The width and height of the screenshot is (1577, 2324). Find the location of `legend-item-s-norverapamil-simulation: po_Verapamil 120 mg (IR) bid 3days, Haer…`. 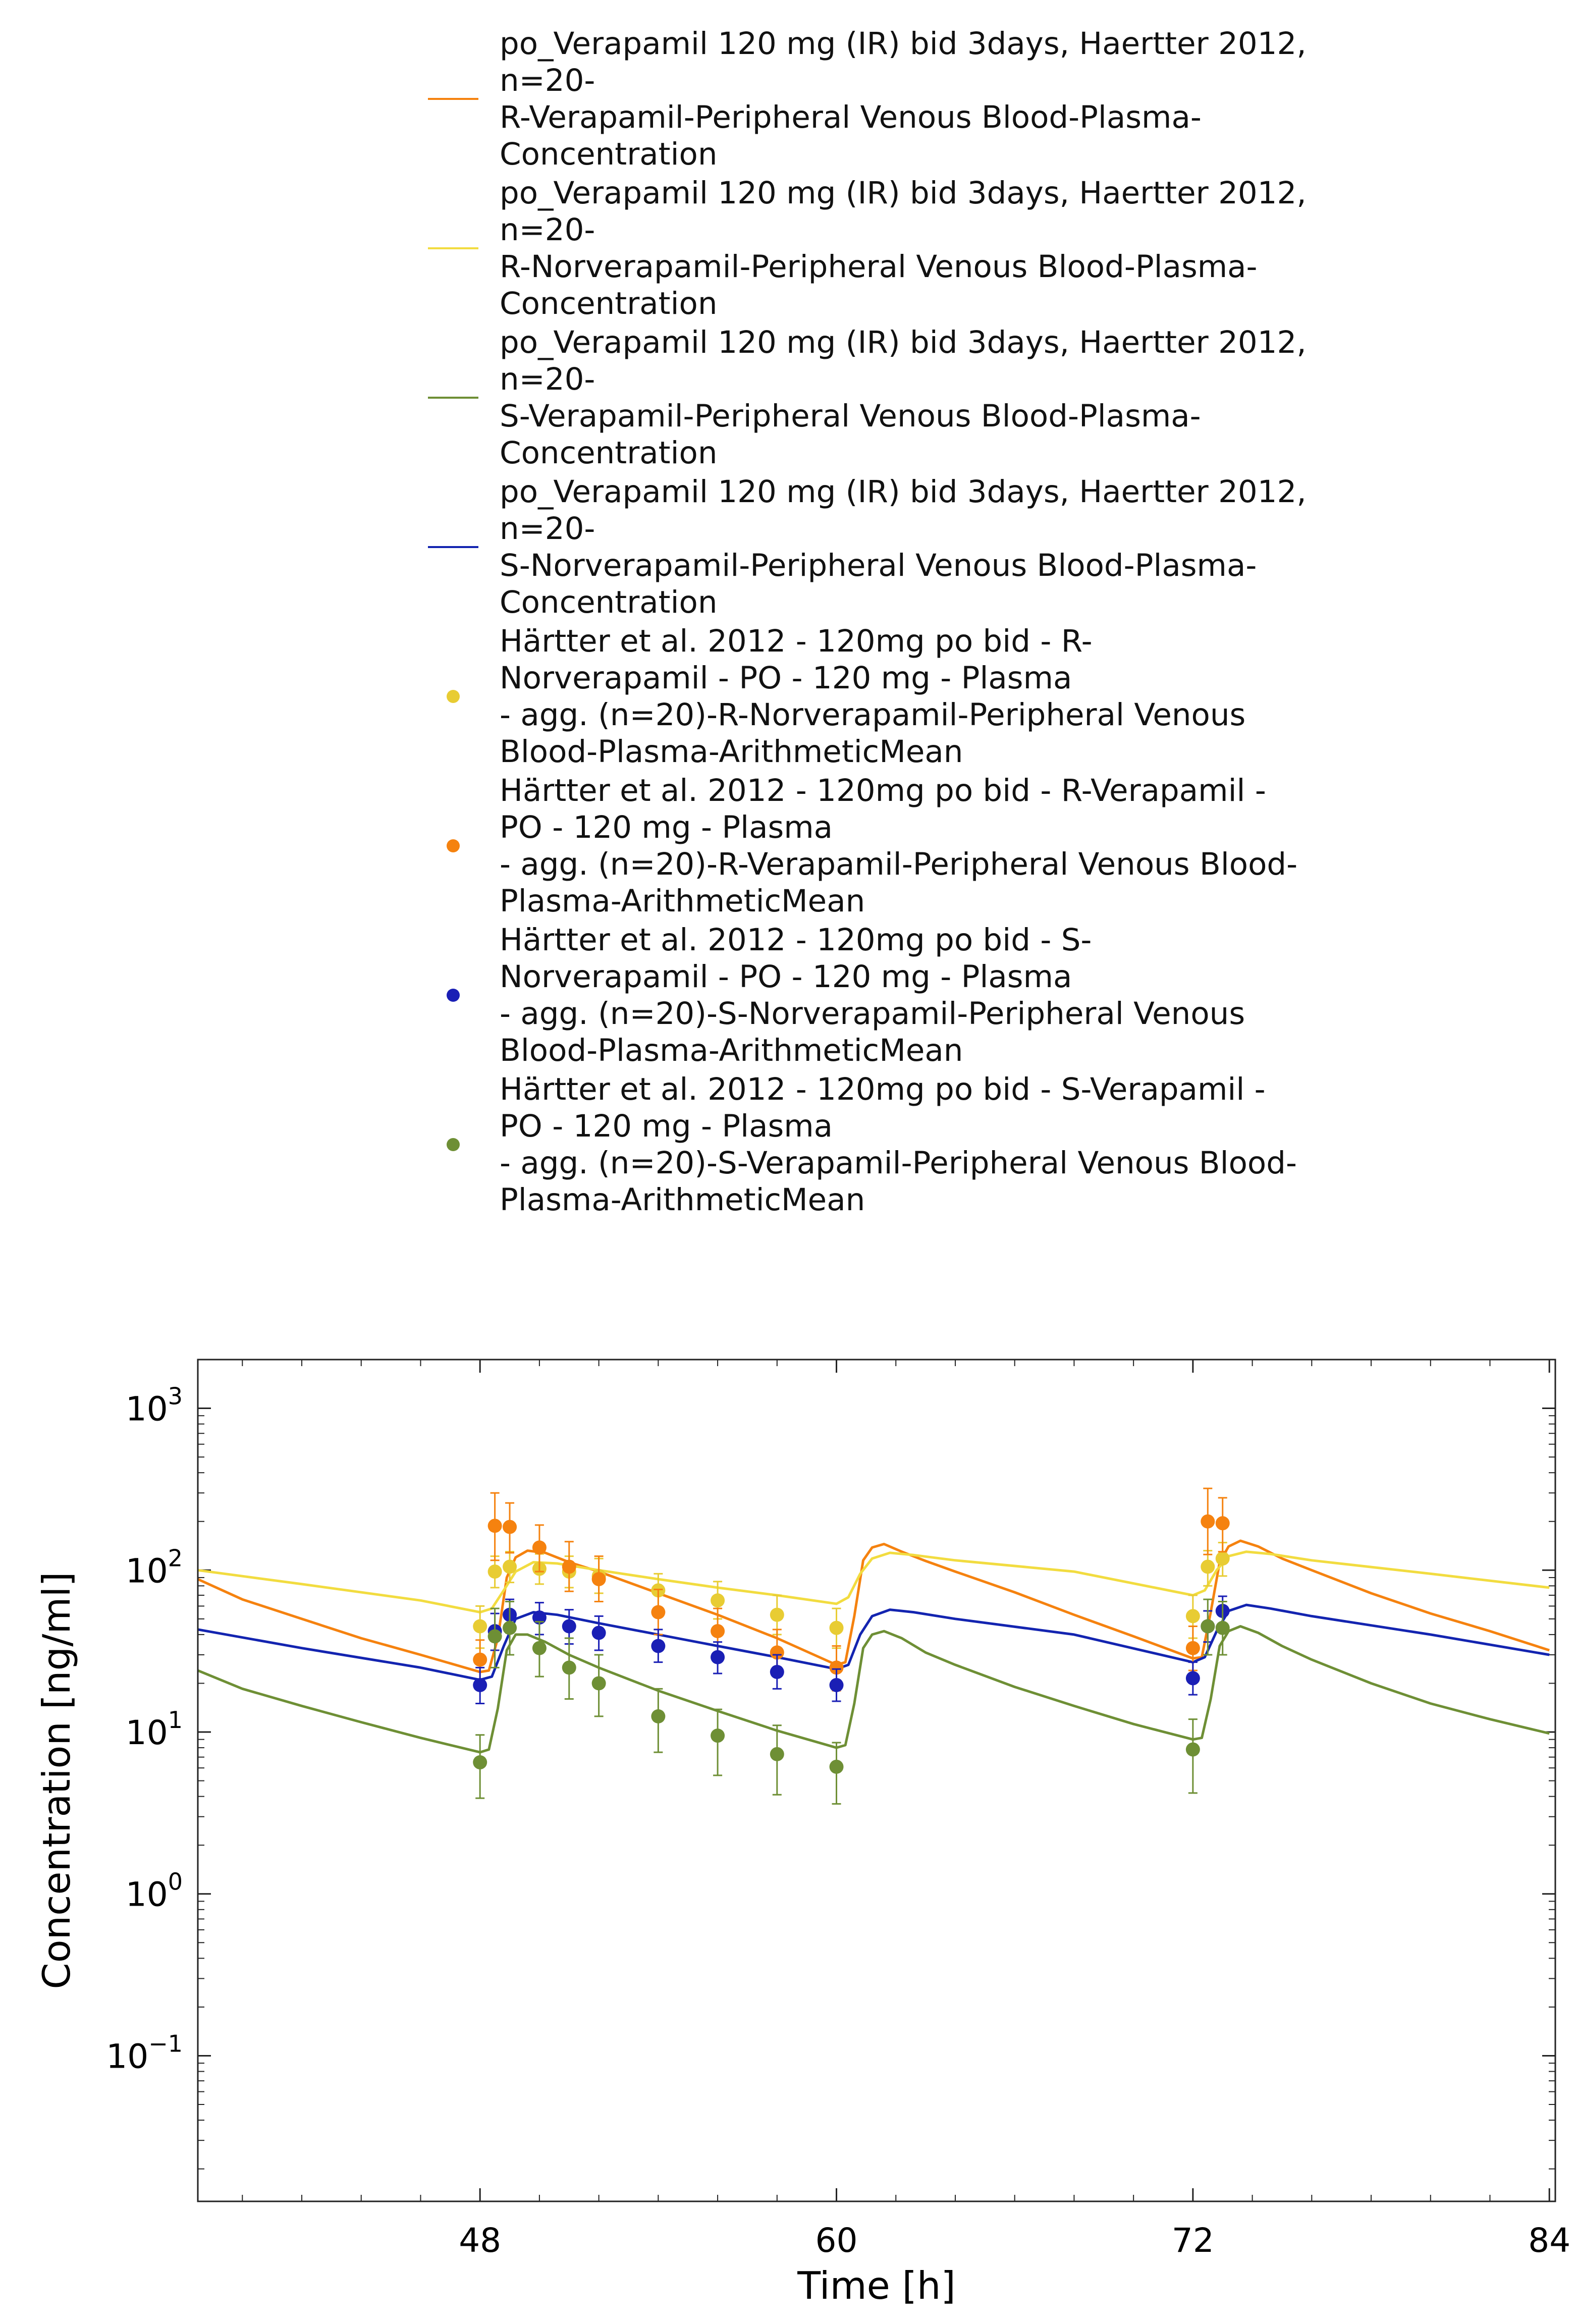

legend-item-s-norverapamil-simulation: po_Verapamil 120 mg (IR) bid 3days, Haer… is located at coordinates (974, 547).